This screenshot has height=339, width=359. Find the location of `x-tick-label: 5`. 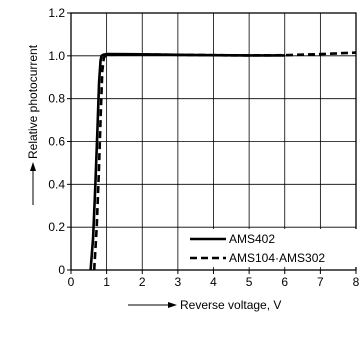

x-tick-label: 5 is located at coordinates (249, 282).